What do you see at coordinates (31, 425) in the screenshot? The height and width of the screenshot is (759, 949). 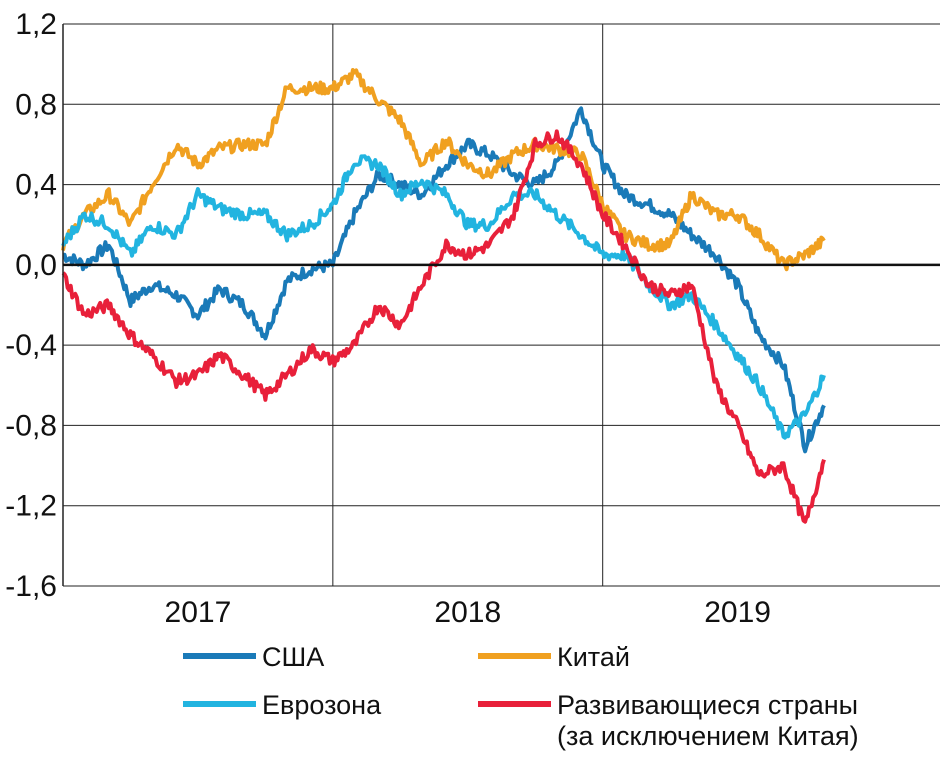 I see `y-tick-label: -0,8` at bounding box center [31, 425].